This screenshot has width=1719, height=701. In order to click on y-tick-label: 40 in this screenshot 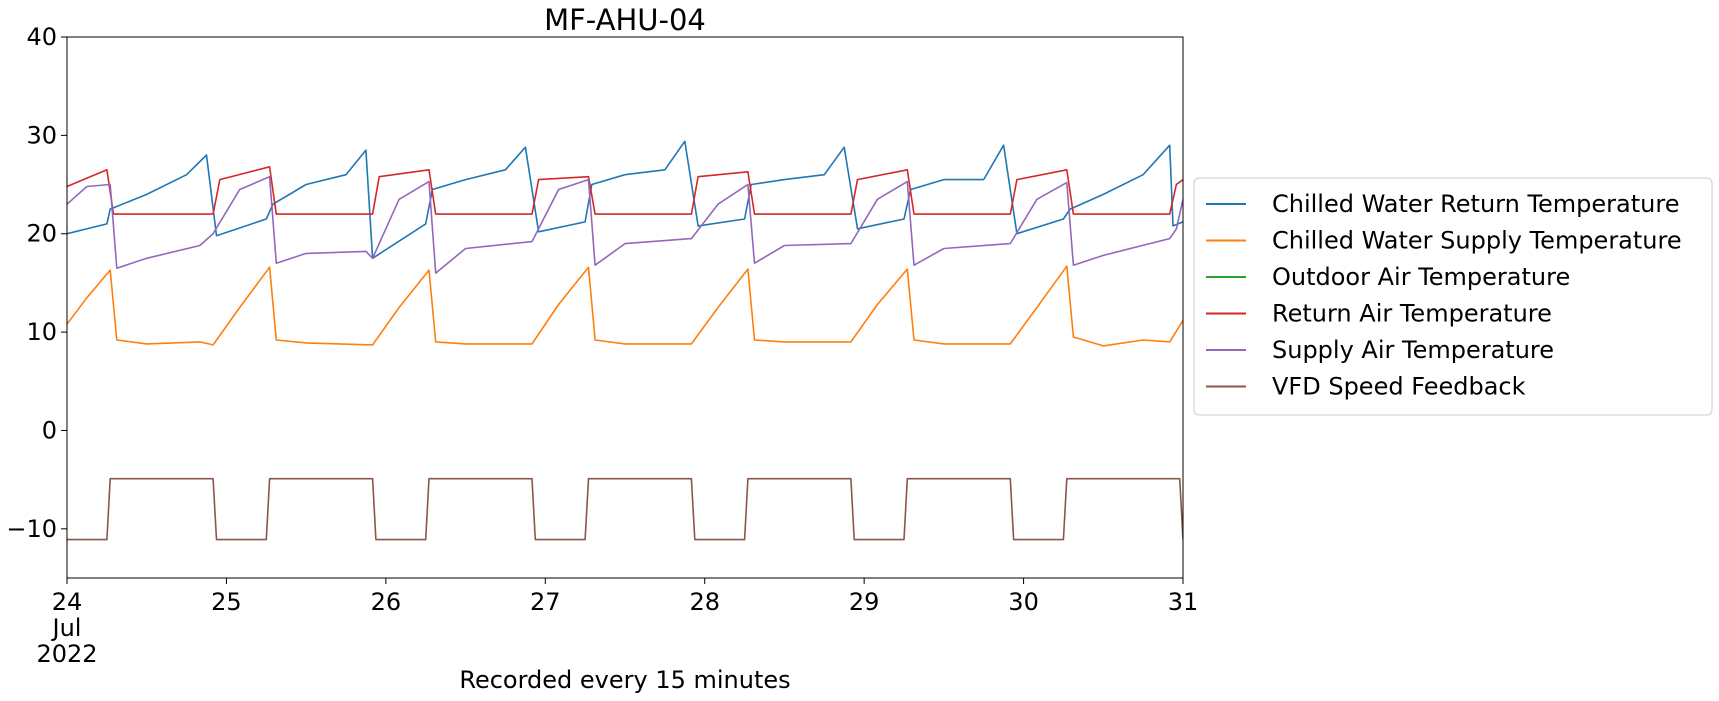, I will do `click(41, 37)`.